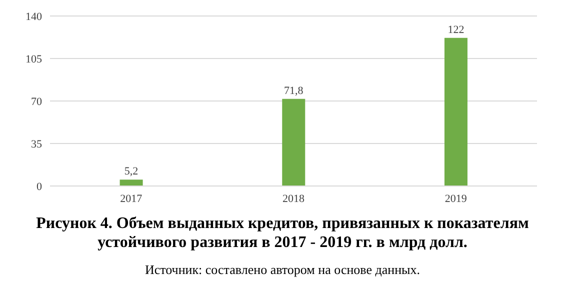 The width and height of the screenshot is (565, 305). I want to click on data-label: 71,8, so click(294, 90).